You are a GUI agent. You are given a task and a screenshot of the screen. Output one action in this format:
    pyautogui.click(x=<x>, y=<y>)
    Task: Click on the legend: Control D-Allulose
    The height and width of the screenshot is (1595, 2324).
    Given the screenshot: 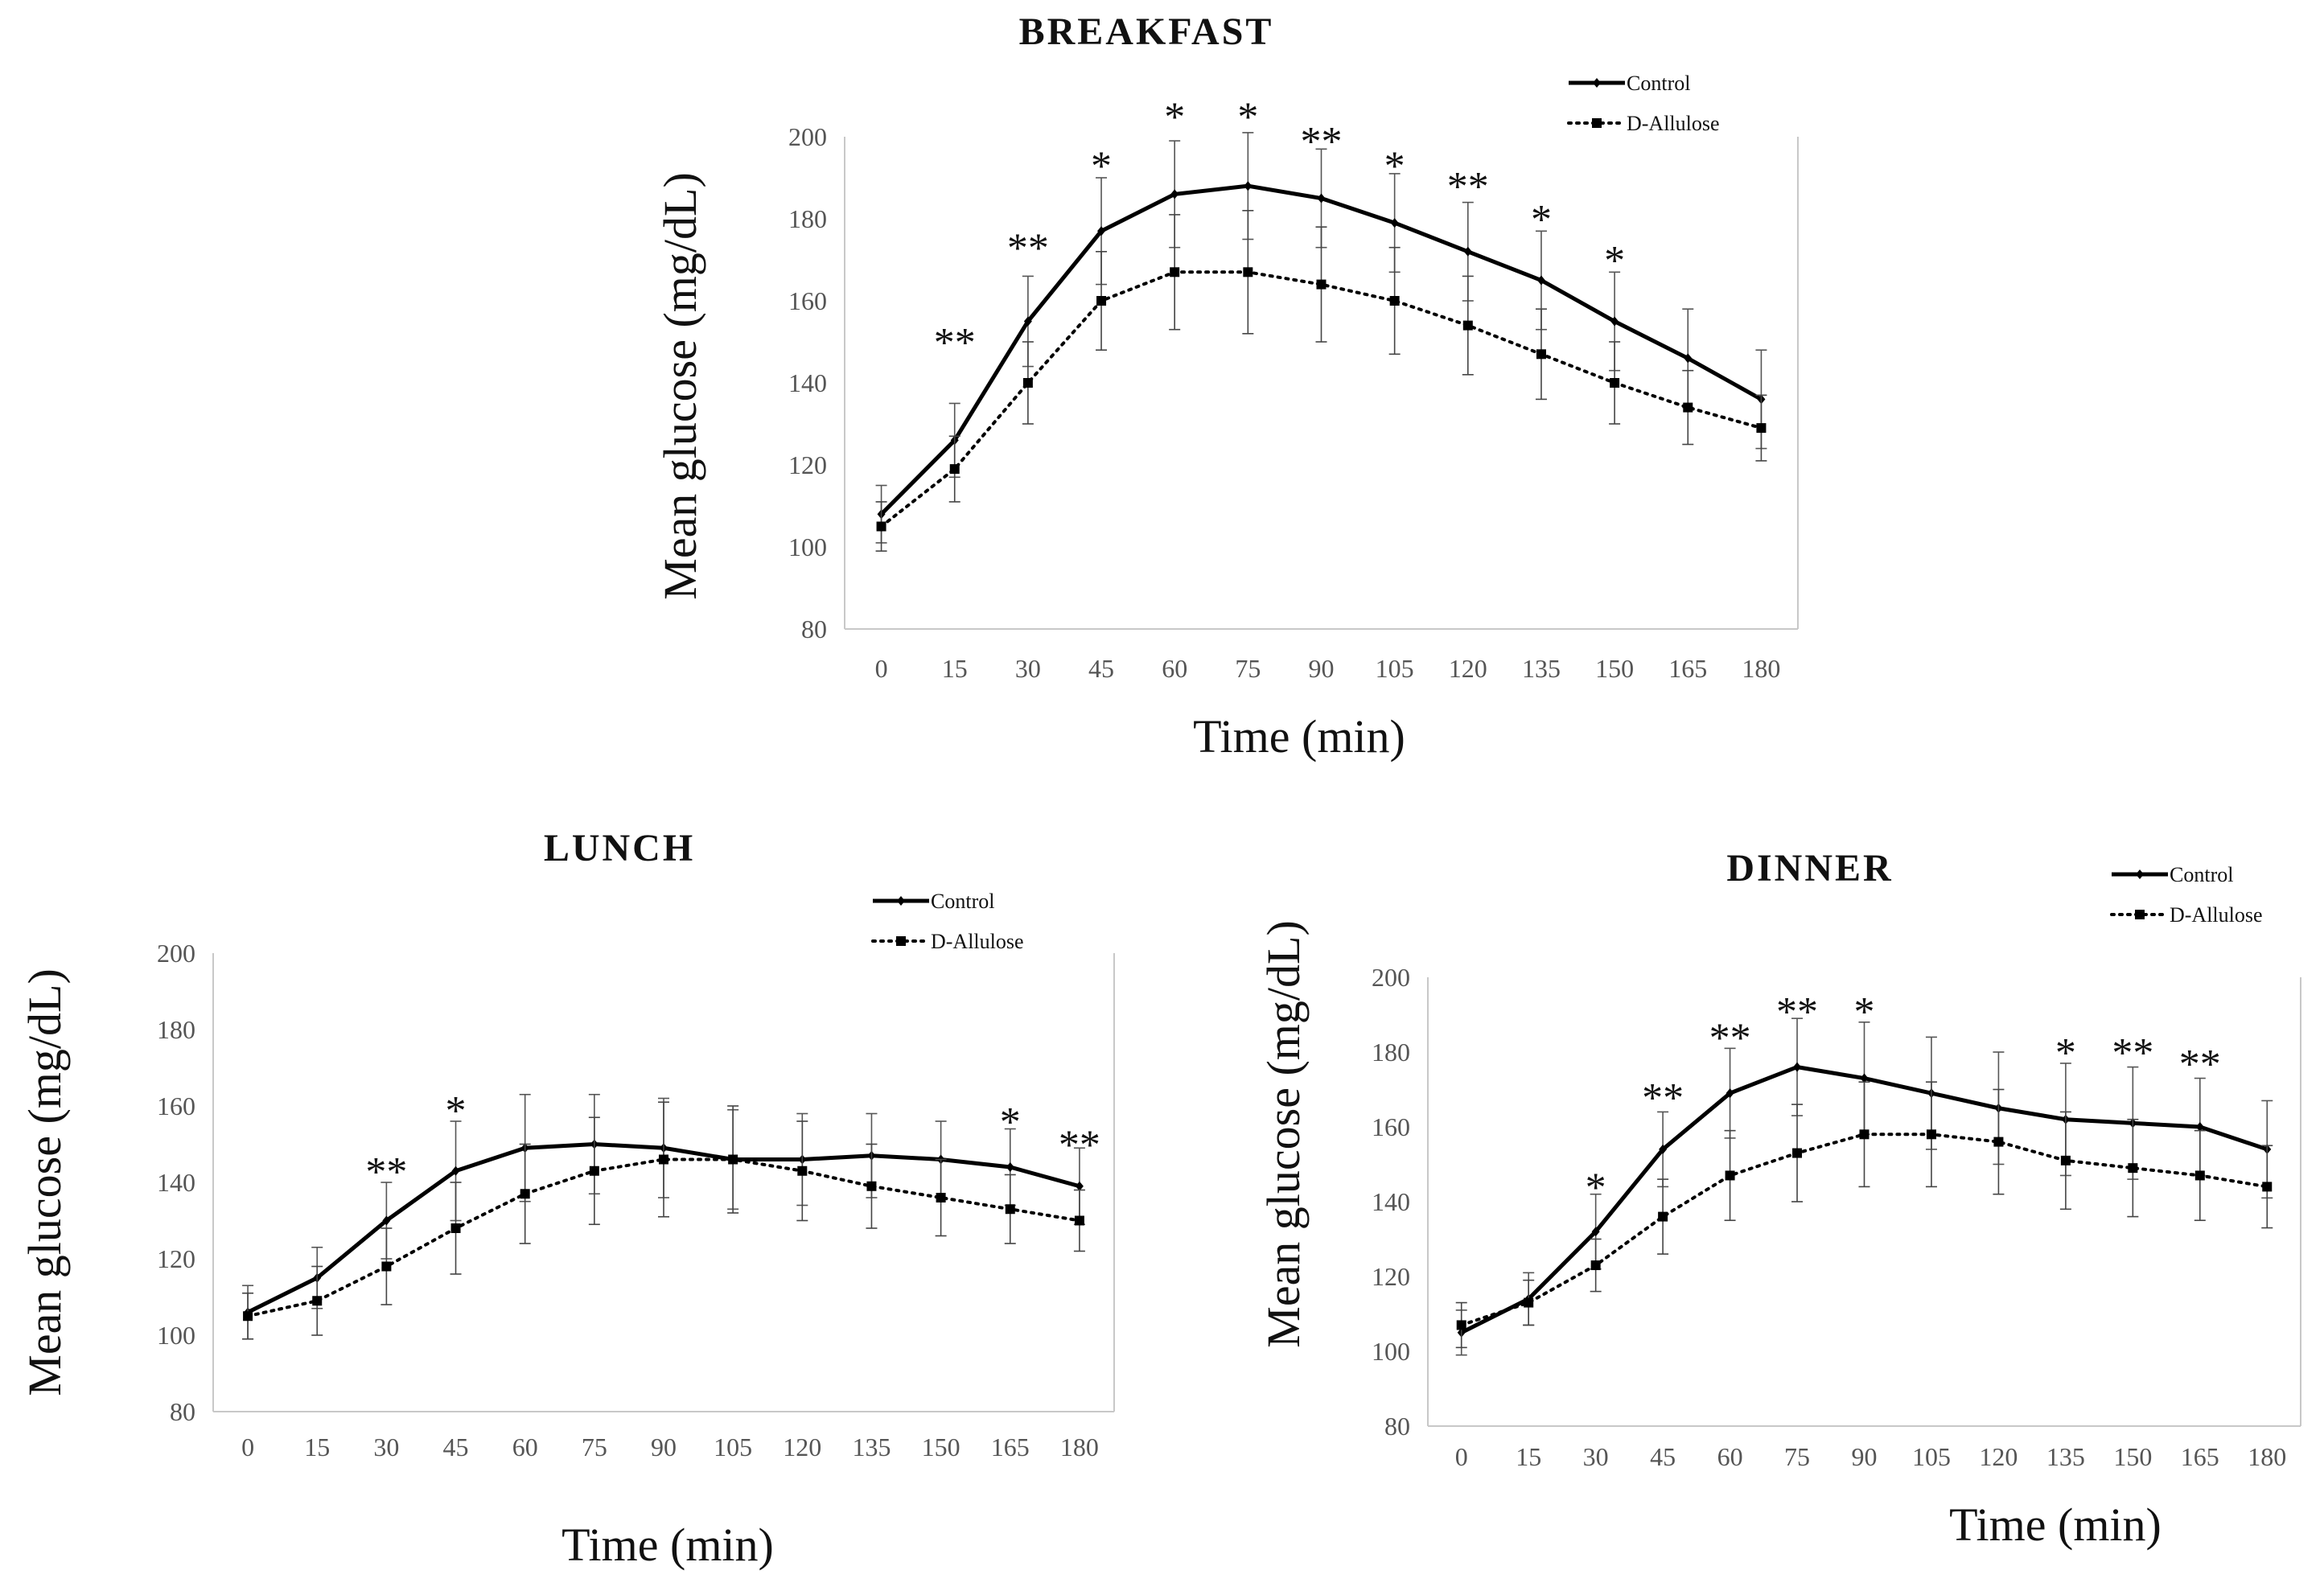 What is the action you would take?
    pyautogui.click(x=2187, y=895)
    